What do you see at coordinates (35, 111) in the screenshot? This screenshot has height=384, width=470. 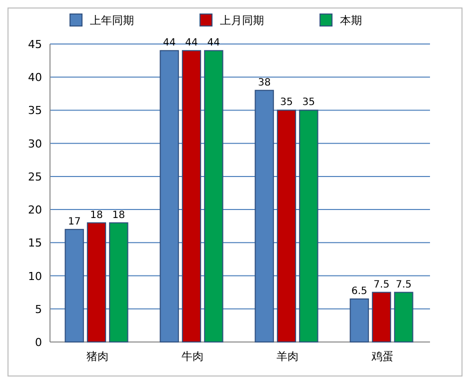 I see `y-tick-label: 35` at bounding box center [35, 111].